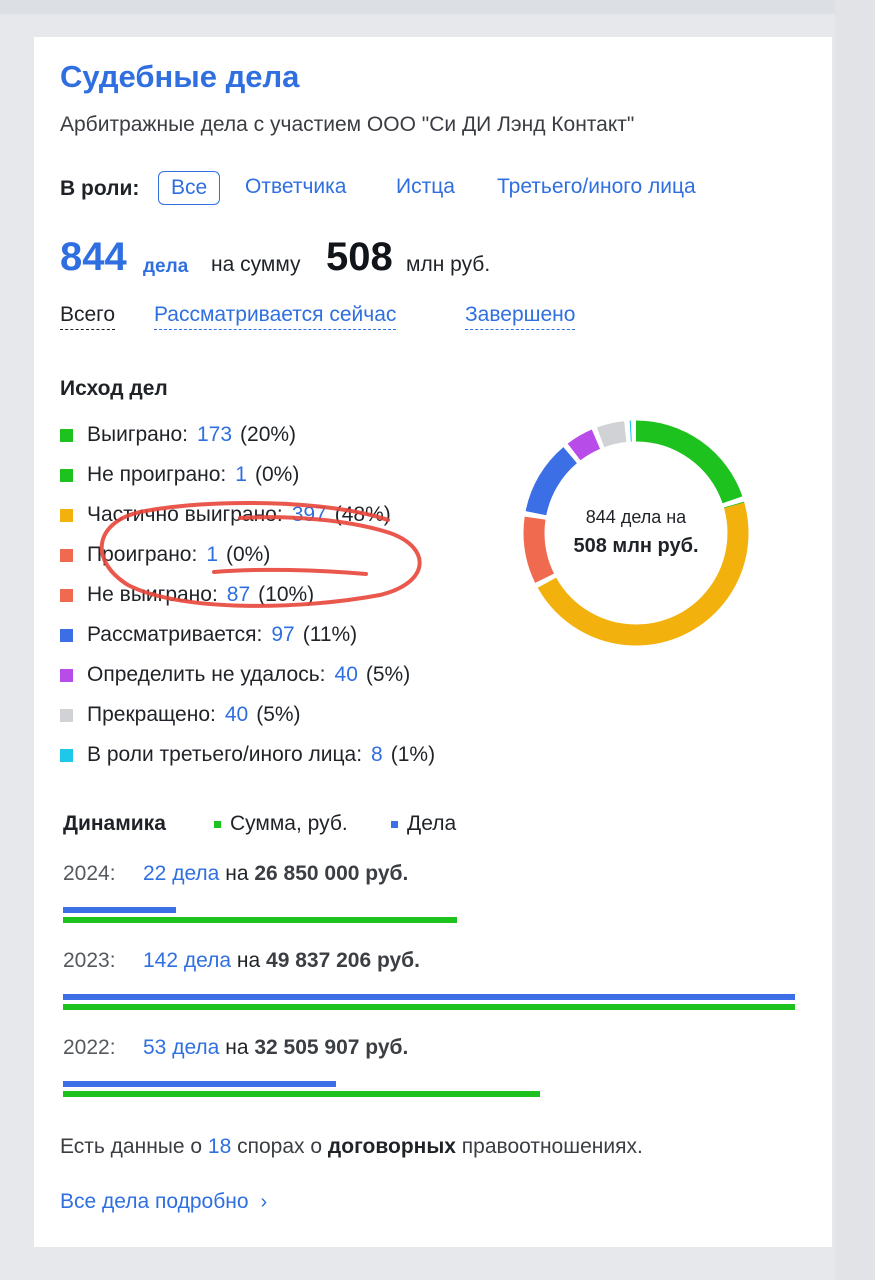 This screenshot has height=1280, width=875. I want to click on role-tab-defendant: Ответчика, so click(296, 186).